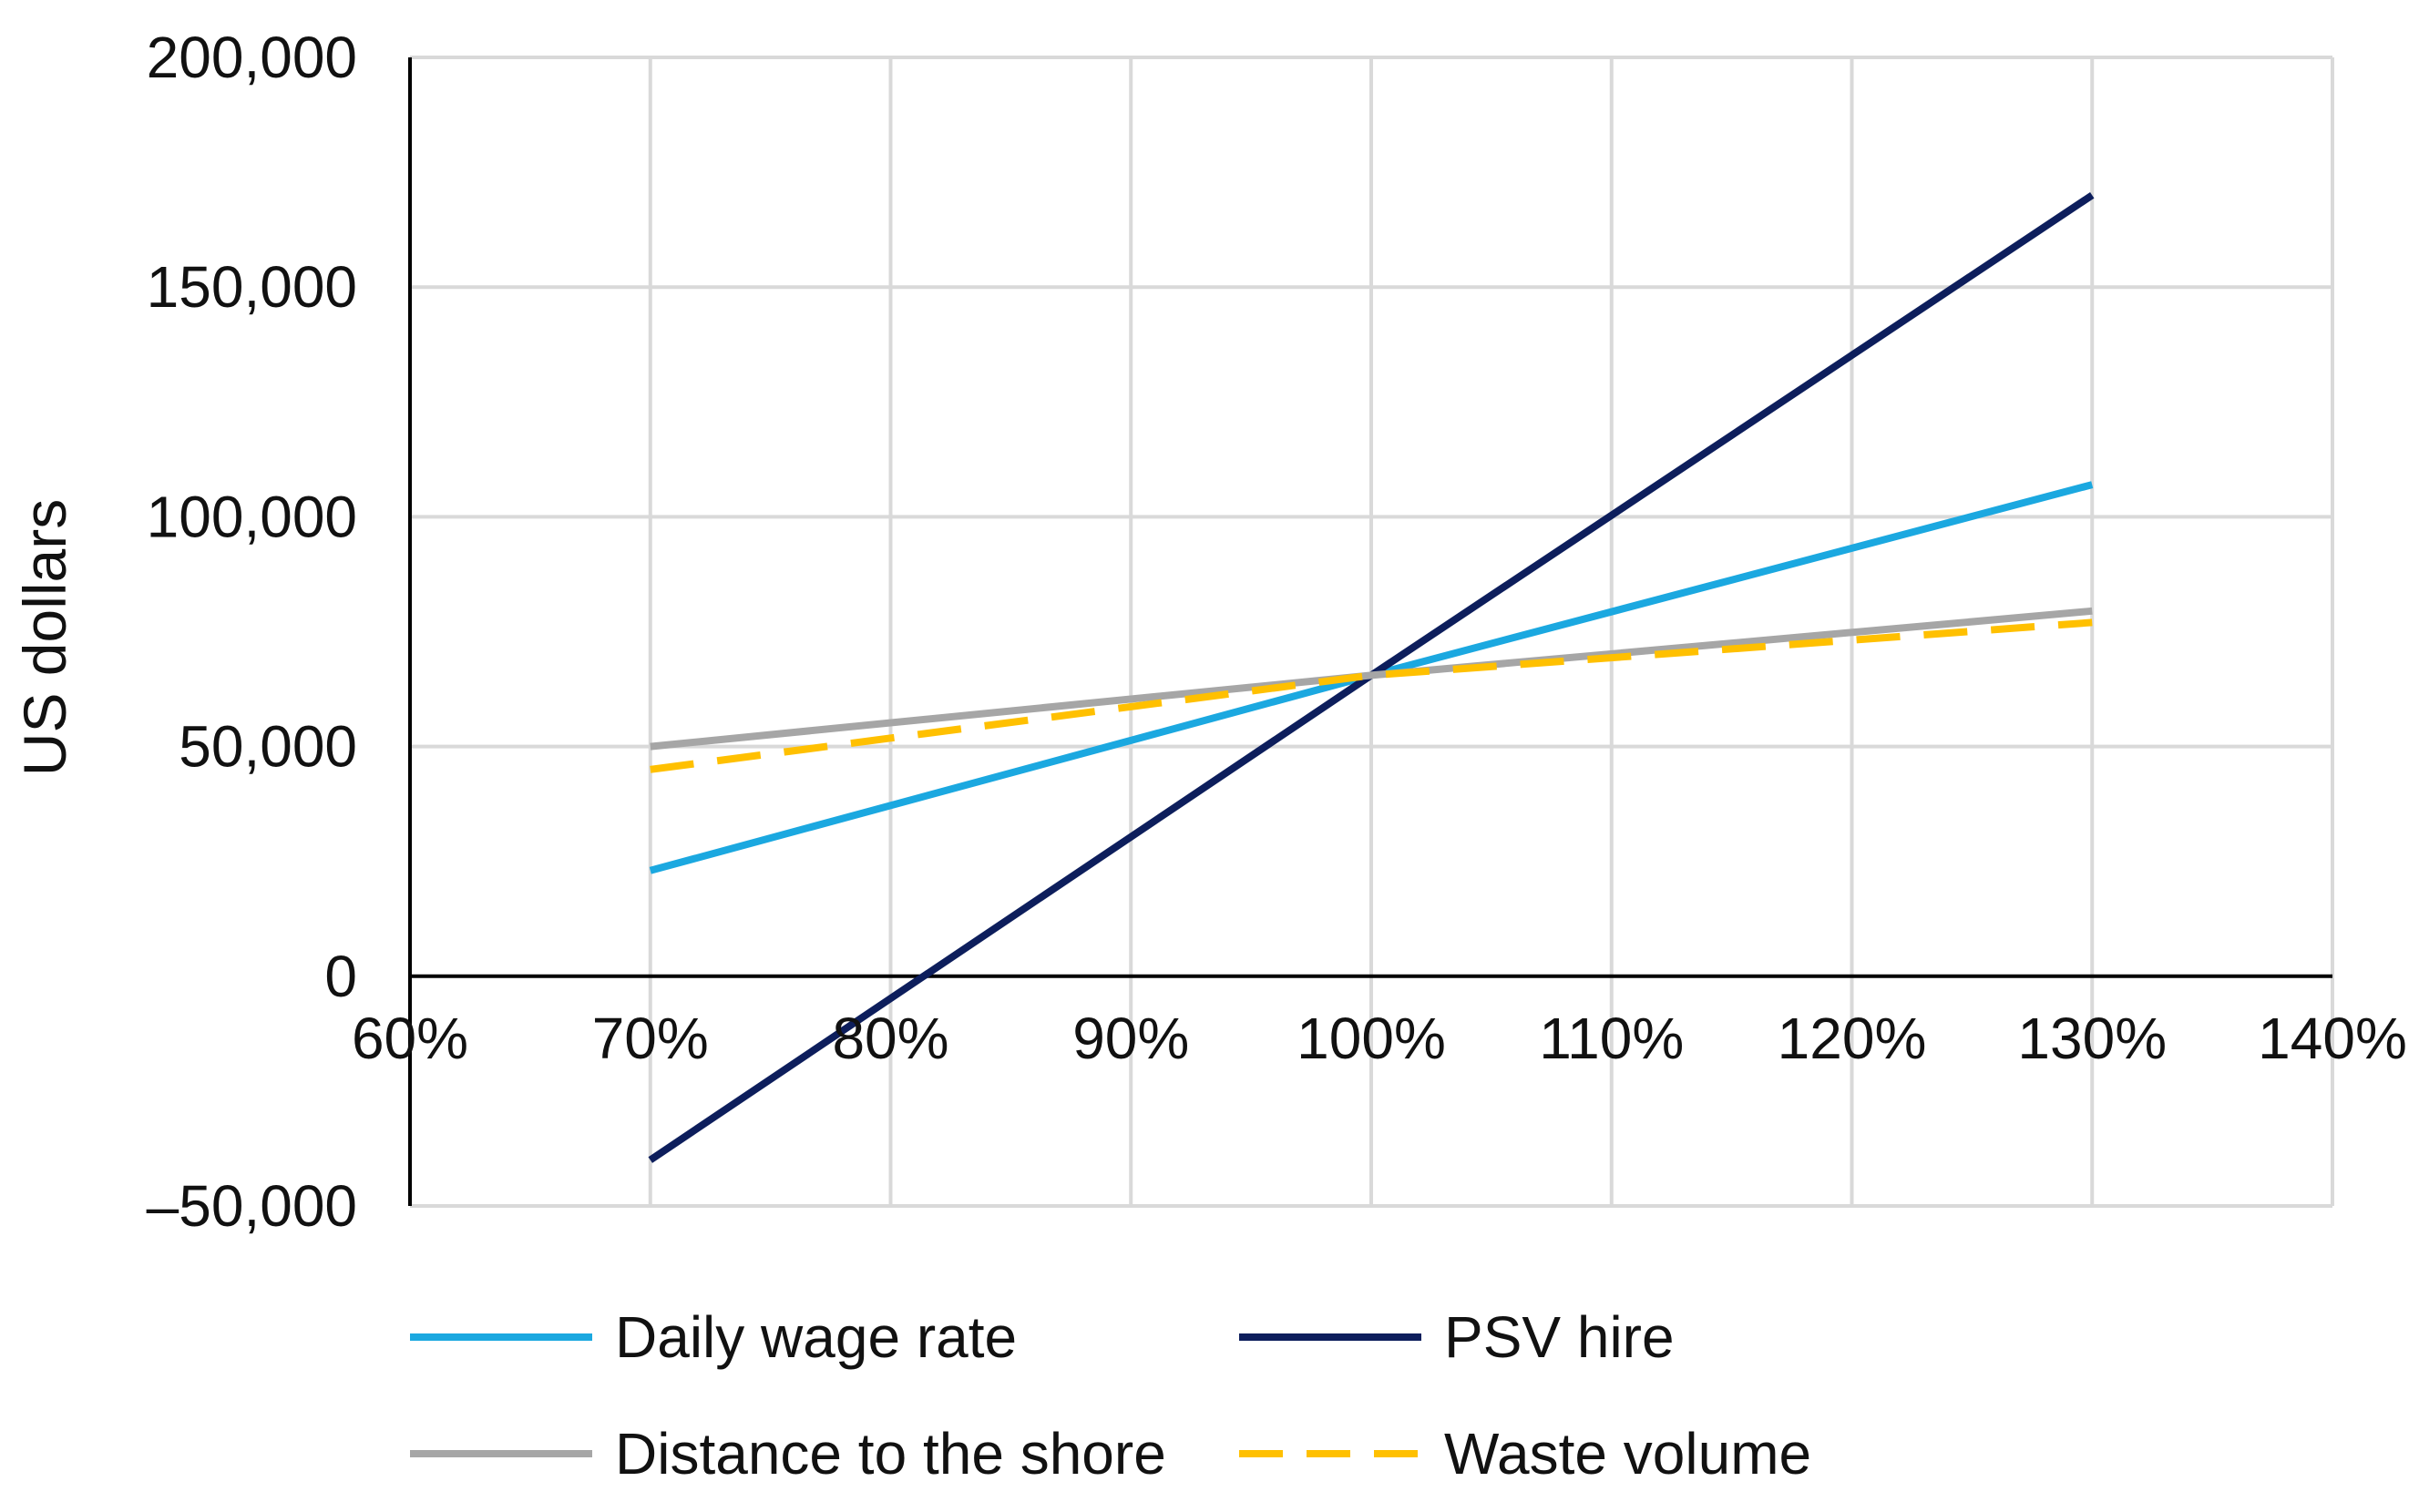  Describe the element at coordinates (891, 1454) in the screenshot. I see `legend-label: Distance to the shore` at that location.